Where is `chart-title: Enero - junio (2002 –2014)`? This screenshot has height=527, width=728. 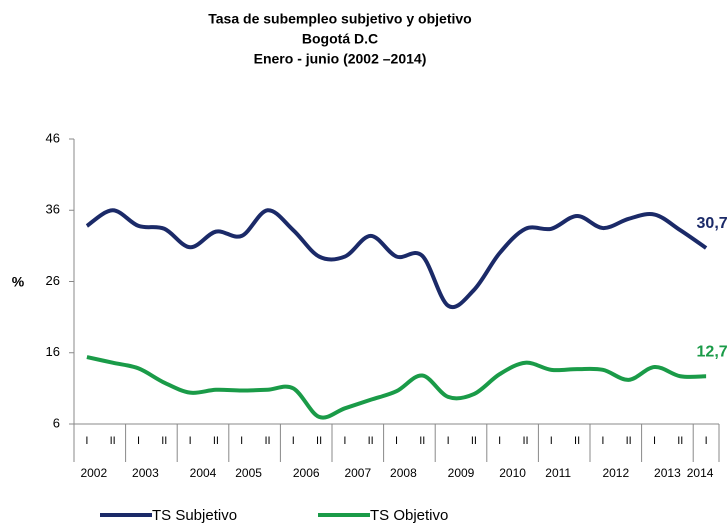 chart-title: Enero - junio (2002 –2014) is located at coordinates (340, 59).